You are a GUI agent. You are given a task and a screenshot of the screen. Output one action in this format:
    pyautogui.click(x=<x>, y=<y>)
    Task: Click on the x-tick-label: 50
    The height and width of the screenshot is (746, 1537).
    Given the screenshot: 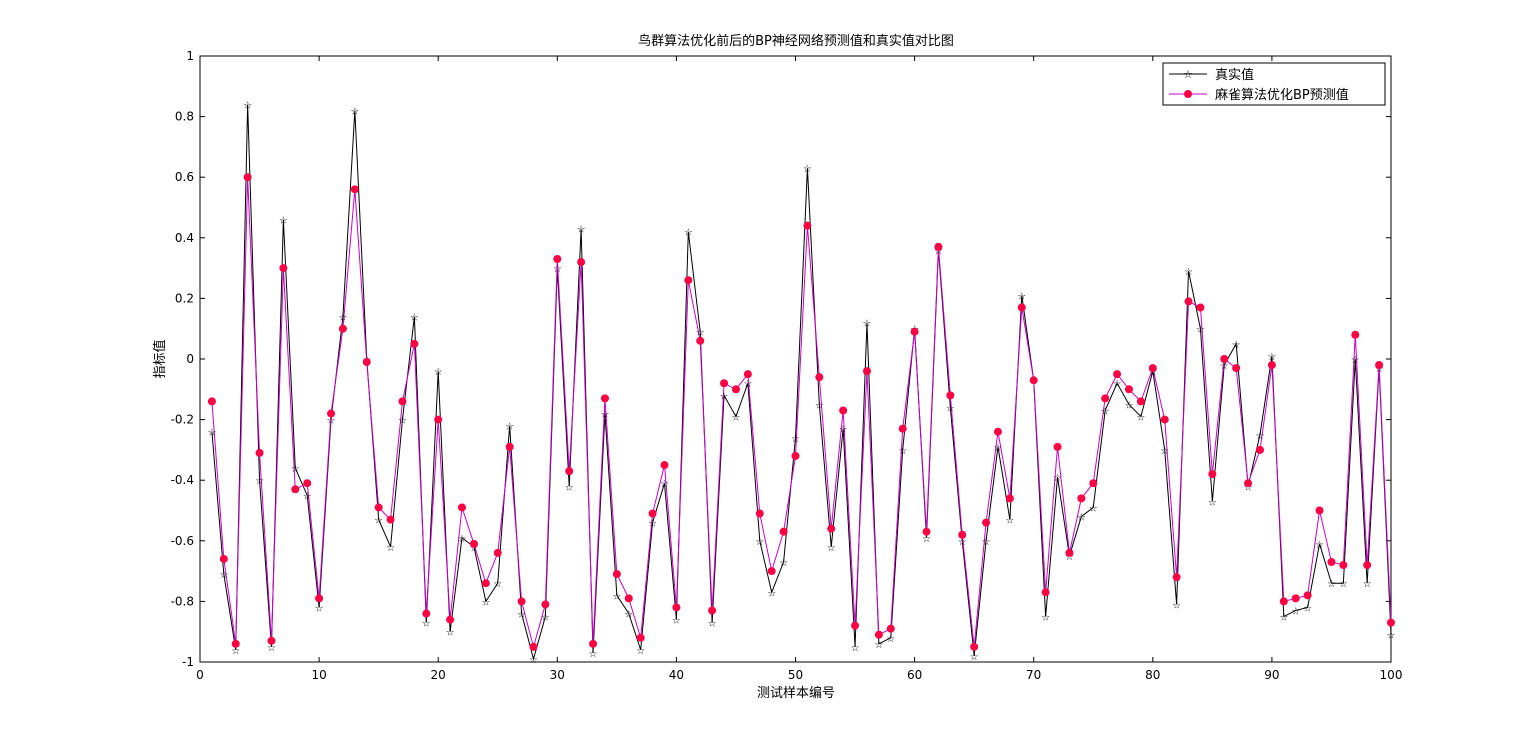 What is the action you would take?
    pyautogui.click(x=795, y=675)
    